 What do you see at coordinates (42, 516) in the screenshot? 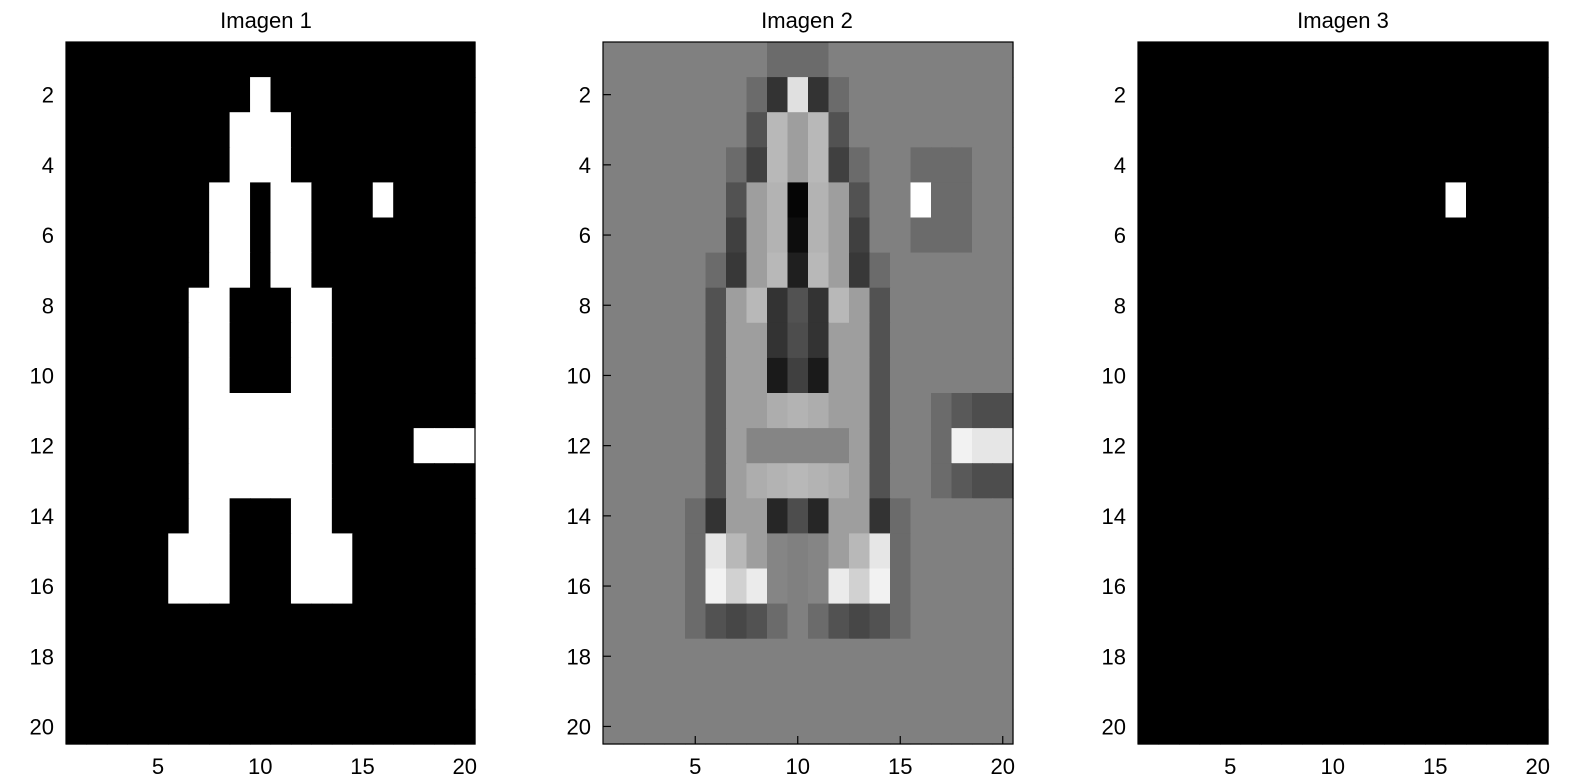
I see `y-tick-label: 14` at bounding box center [42, 516].